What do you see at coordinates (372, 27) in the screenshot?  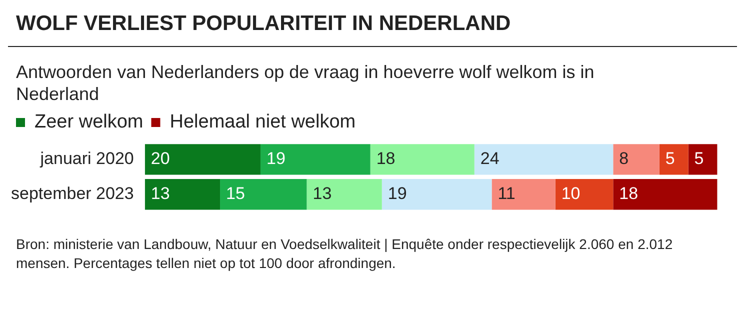 I see `chart-title: WOLF VERLIEST POPULARITEIT IN NEDERLAND` at bounding box center [372, 27].